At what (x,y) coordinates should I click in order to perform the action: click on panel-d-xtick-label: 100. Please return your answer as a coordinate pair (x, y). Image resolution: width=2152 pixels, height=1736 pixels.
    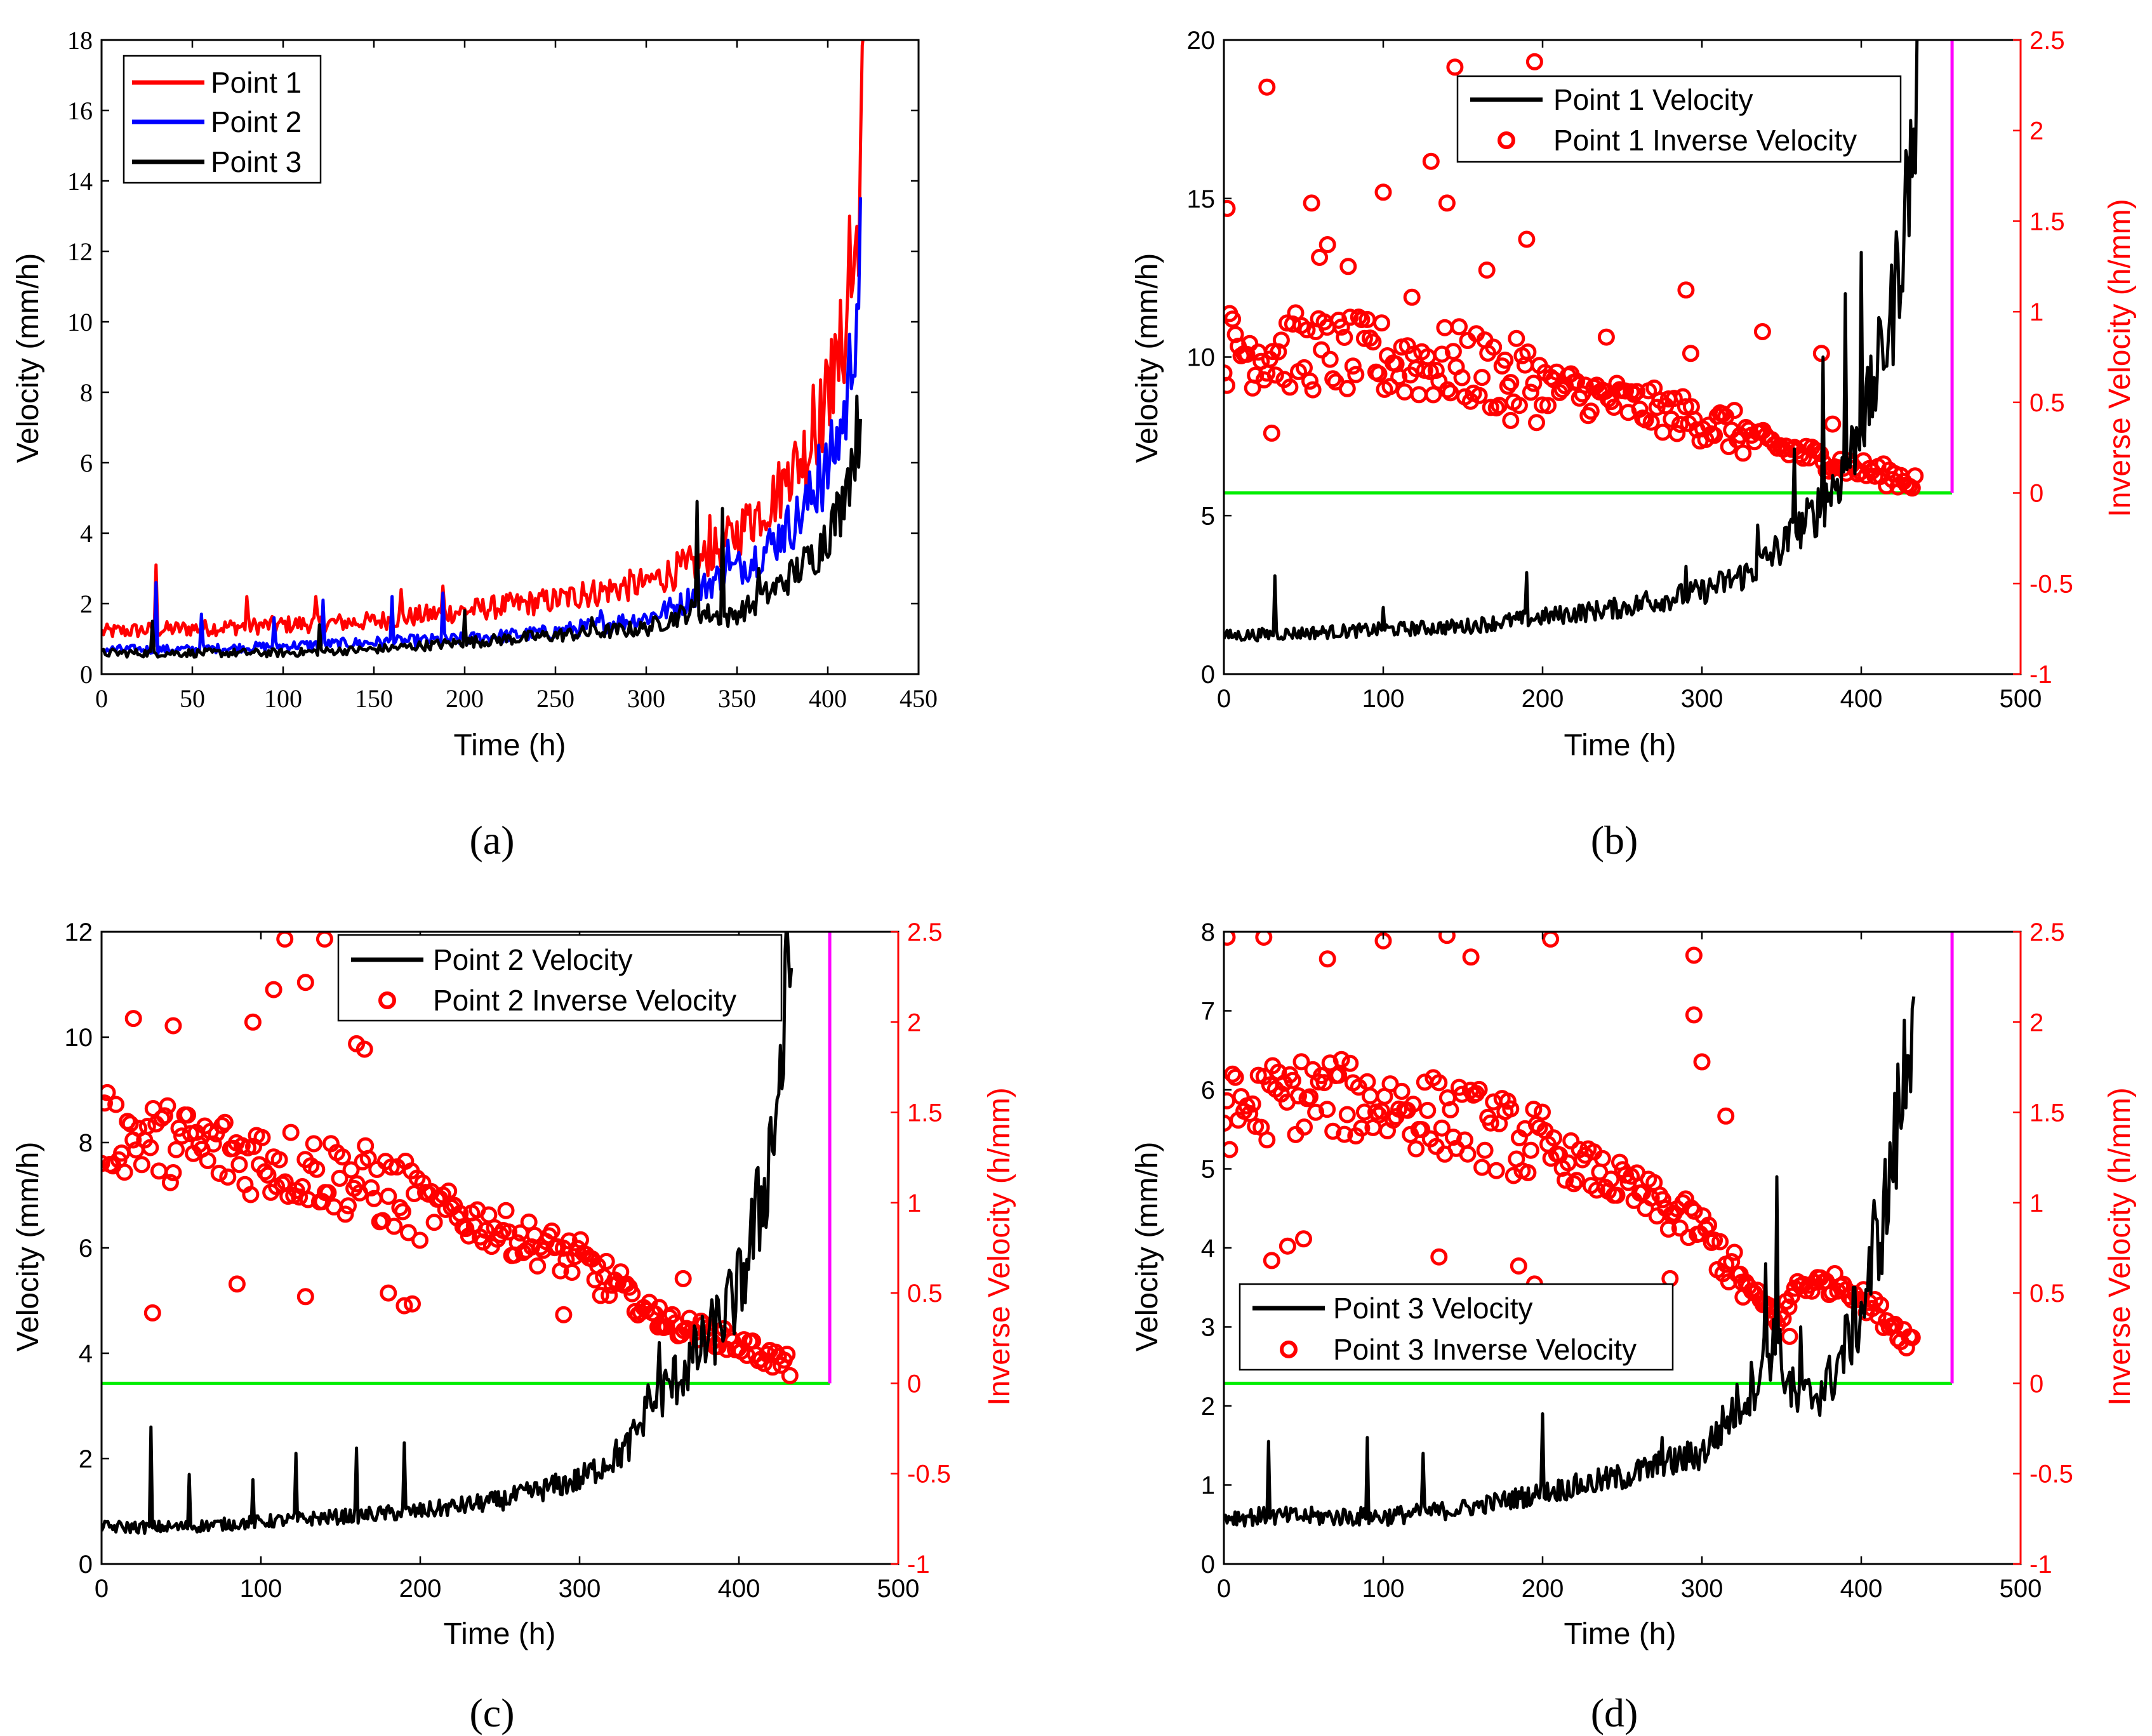
    Looking at the image, I should click on (1383, 1589).